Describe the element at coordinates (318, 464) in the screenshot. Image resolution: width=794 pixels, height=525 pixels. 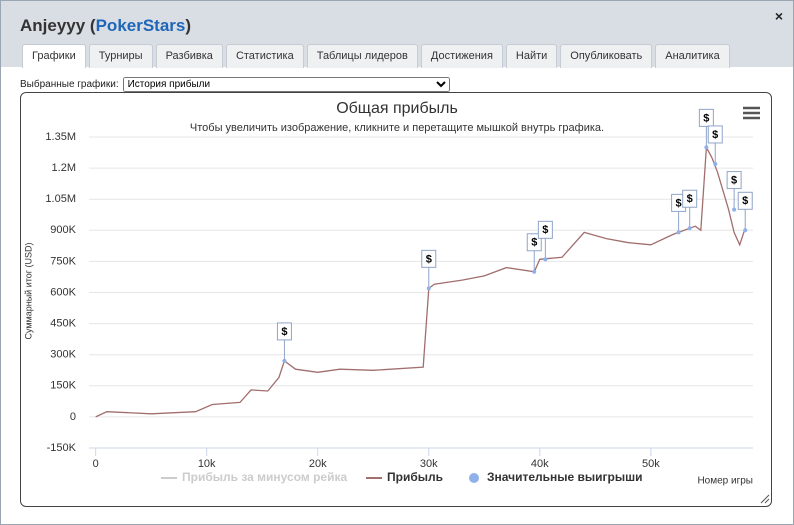
I see `x-tick-label: 20k` at that location.